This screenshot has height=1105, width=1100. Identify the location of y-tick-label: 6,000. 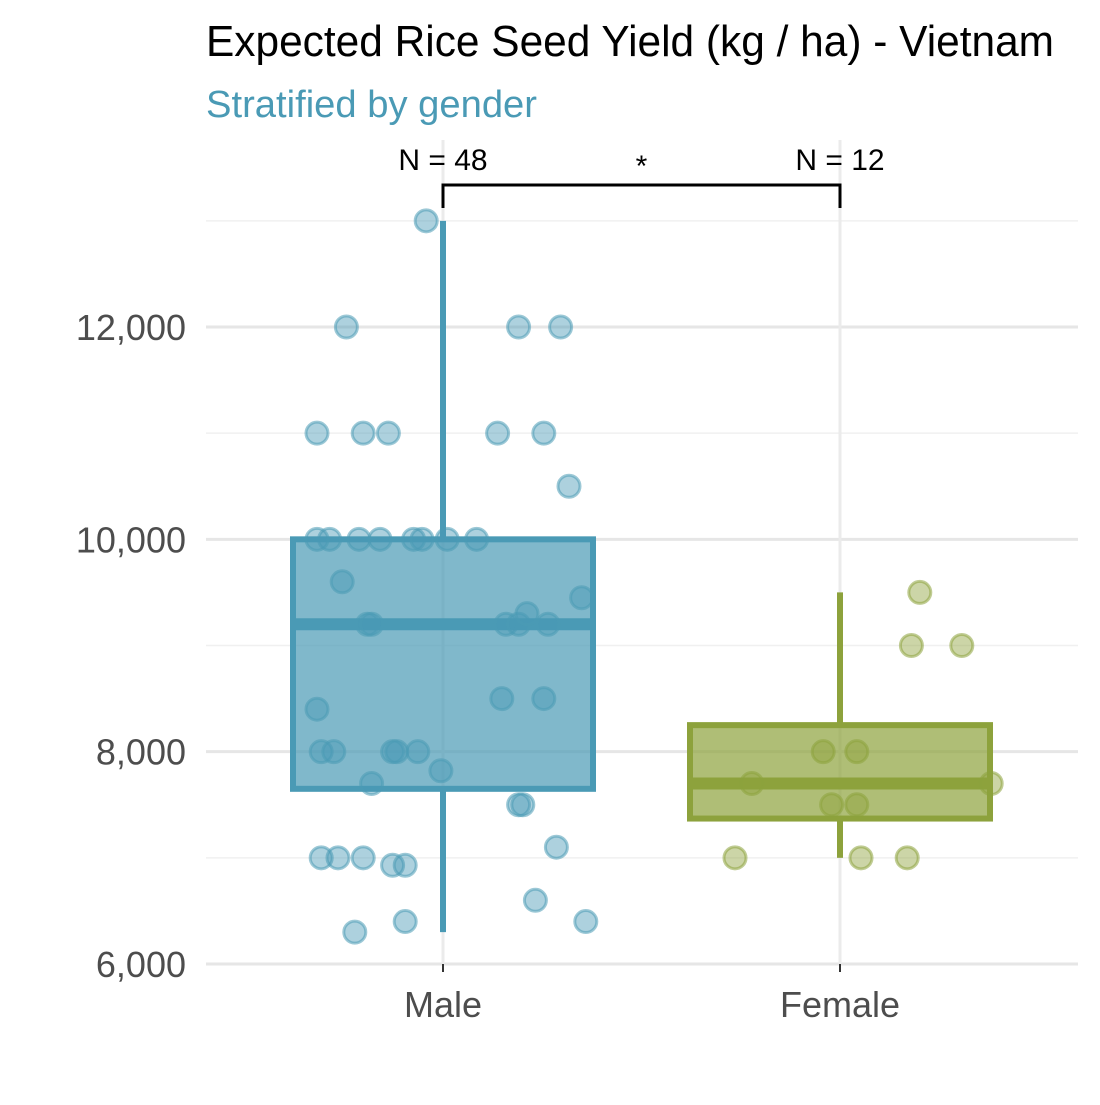
(141, 964).